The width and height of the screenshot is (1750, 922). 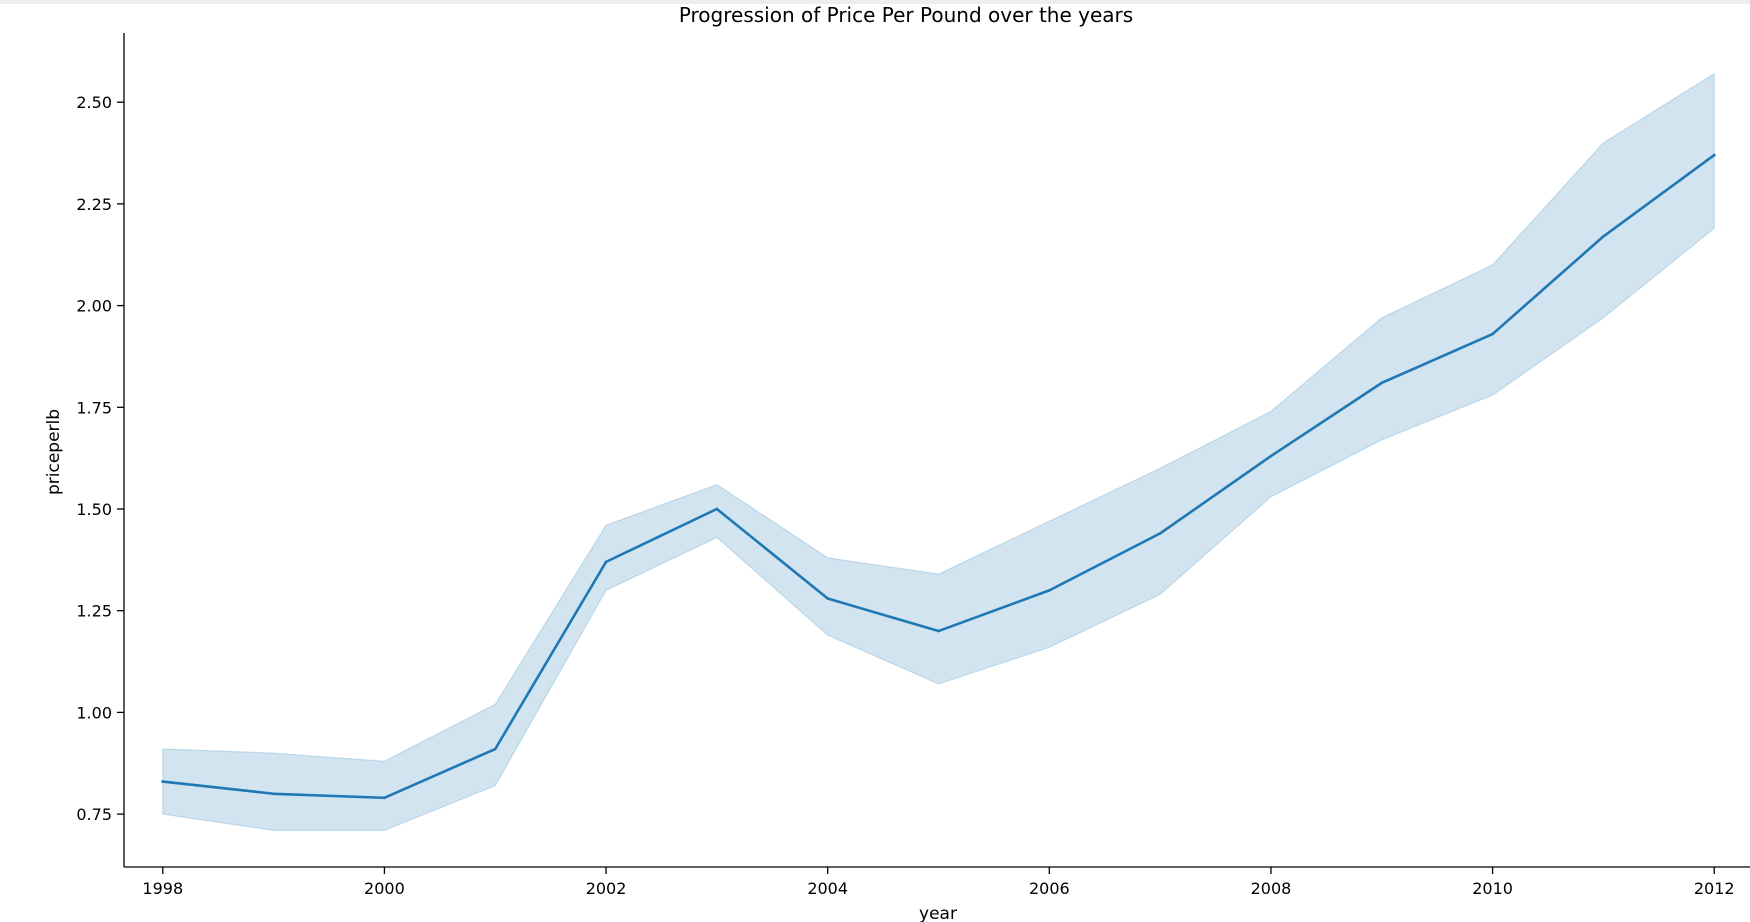 What do you see at coordinates (1714, 888) in the screenshot?
I see `x-tick-label: 2012` at bounding box center [1714, 888].